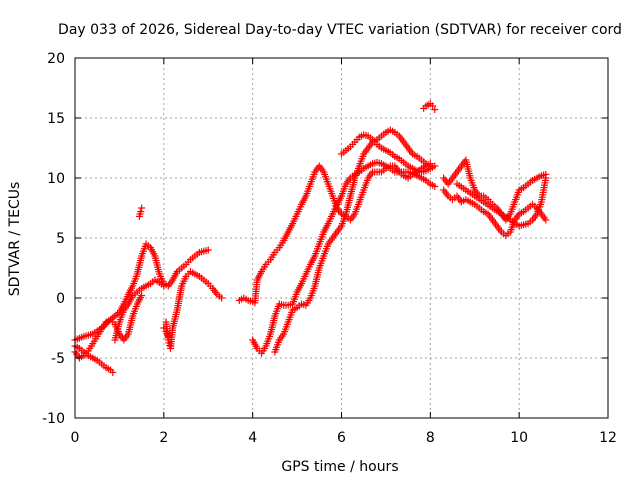 Image resolution: width=640 pixels, height=480 pixels. What do you see at coordinates (519, 438) in the screenshot?
I see `x-tick-label: 10` at bounding box center [519, 438].